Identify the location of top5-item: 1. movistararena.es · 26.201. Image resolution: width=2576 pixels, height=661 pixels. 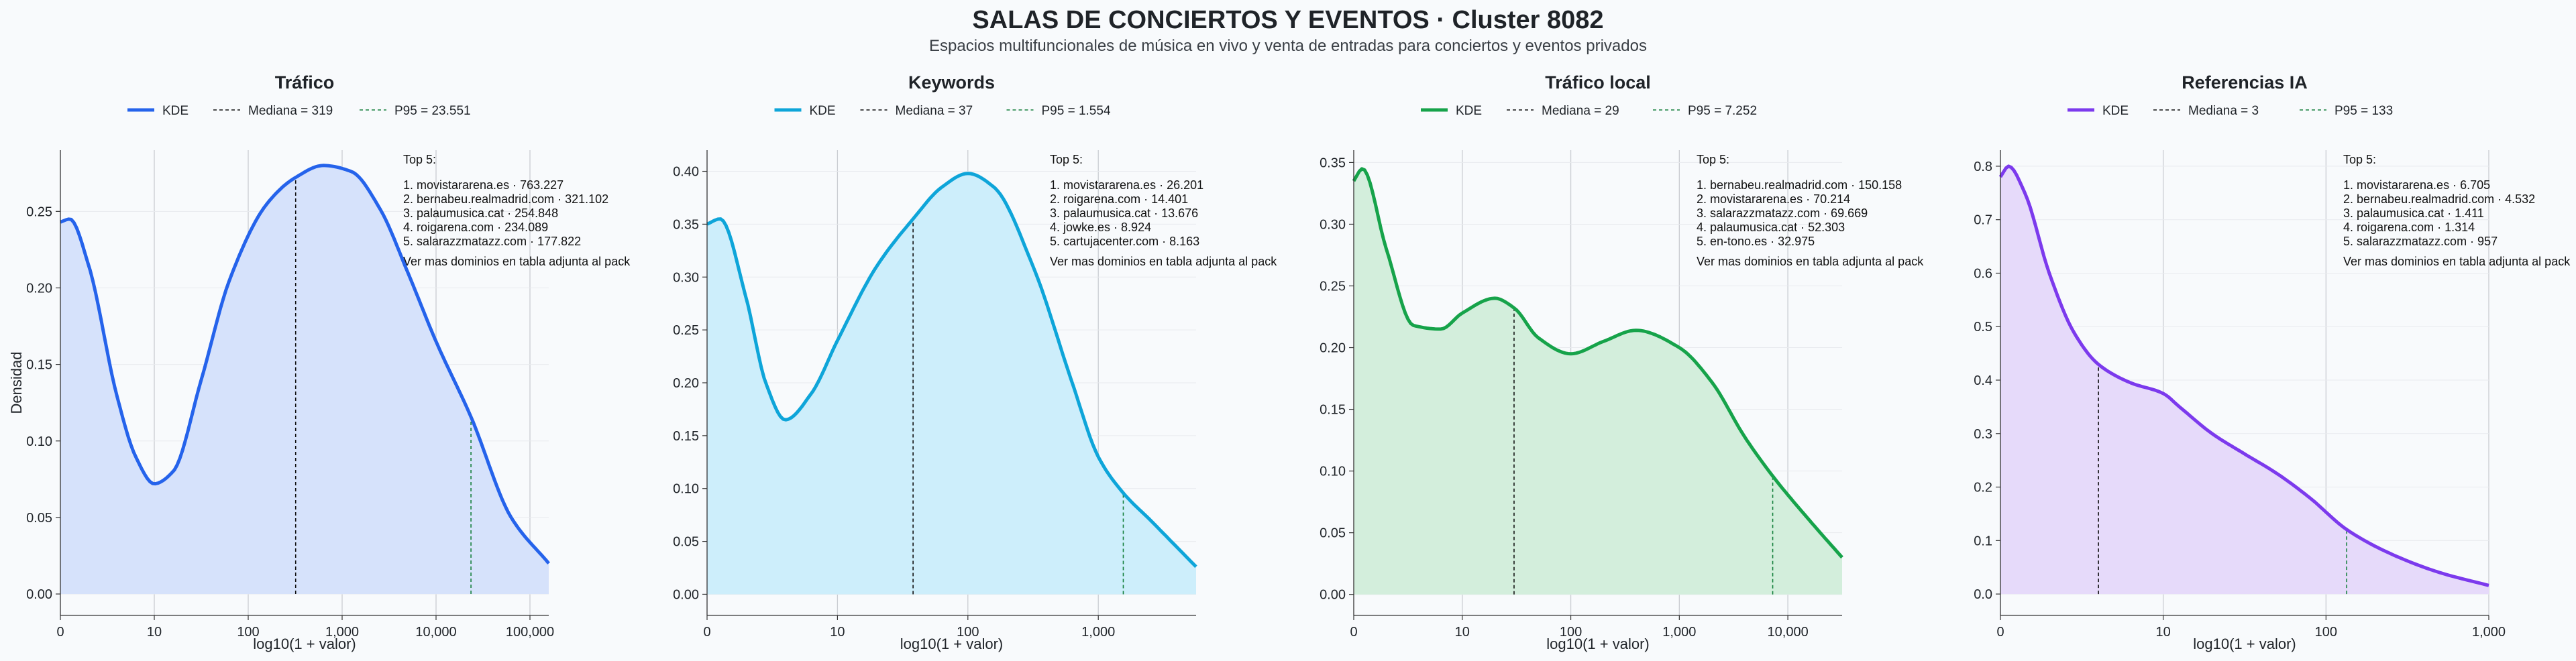
(1126, 185).